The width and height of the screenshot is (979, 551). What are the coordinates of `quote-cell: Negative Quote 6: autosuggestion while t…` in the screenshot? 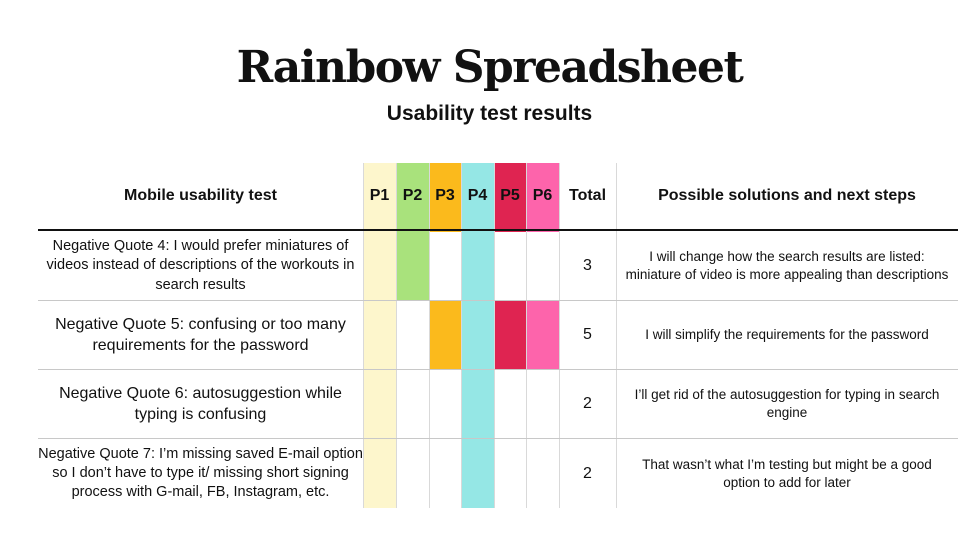 It's located at (200, 403).